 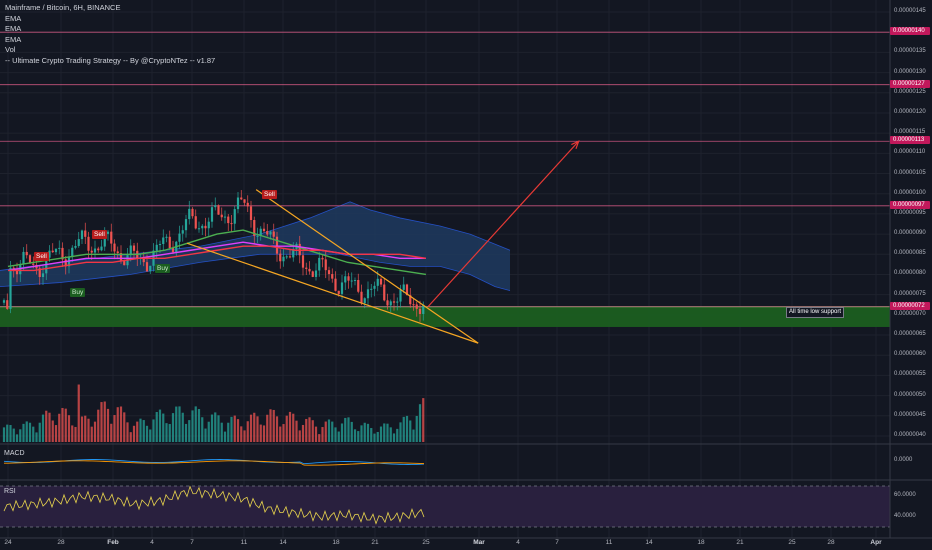 What do you see at coordinates (815, 312) in the screenshot?
I see `support-note: All time low support` at bounding box center [815, 312].